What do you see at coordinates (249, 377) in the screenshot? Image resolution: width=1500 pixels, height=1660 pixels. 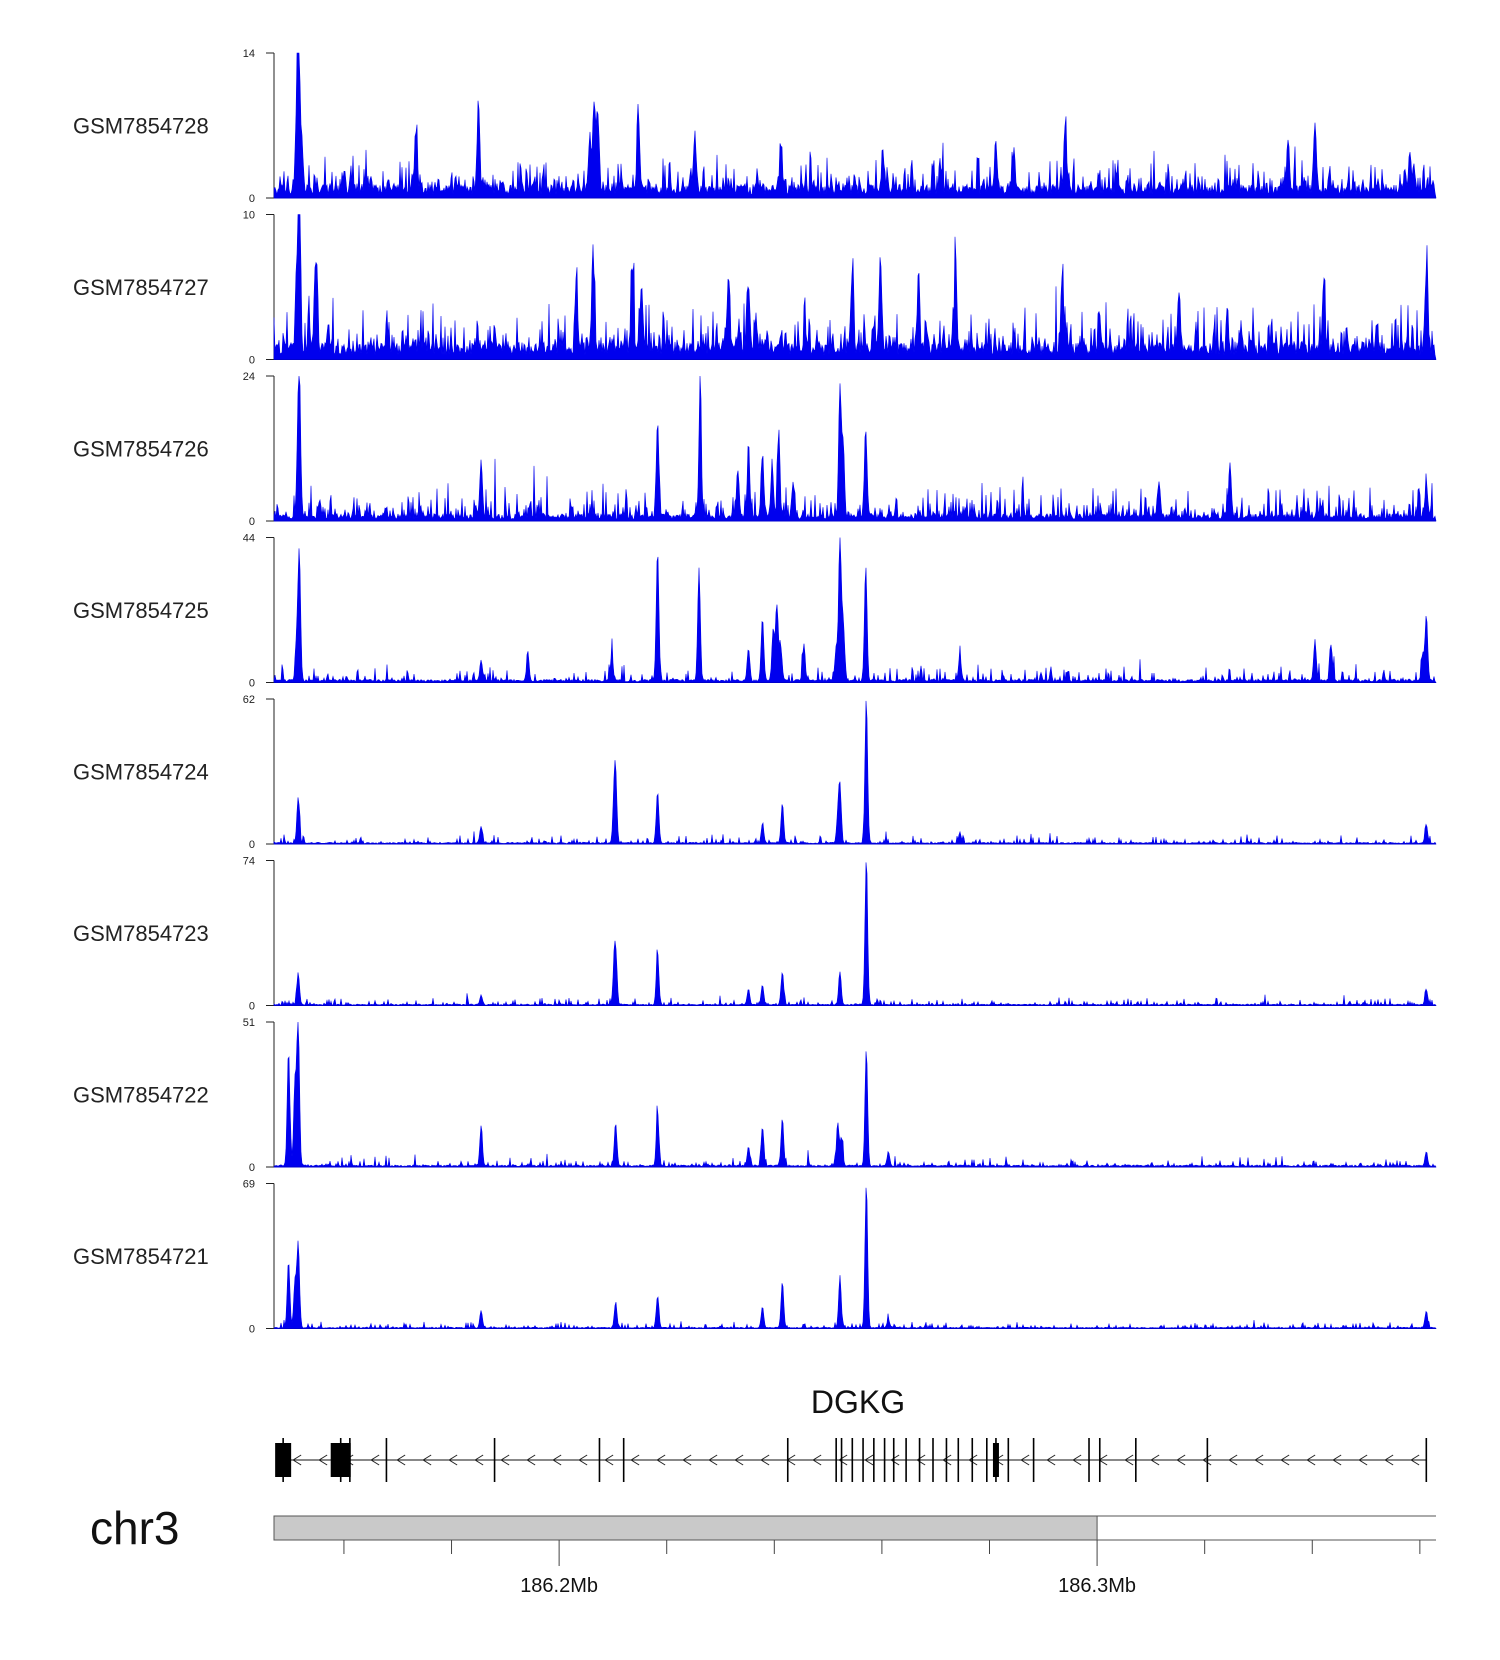 I see `y-tick-label-max: 24` at bounding box center [249, 377].